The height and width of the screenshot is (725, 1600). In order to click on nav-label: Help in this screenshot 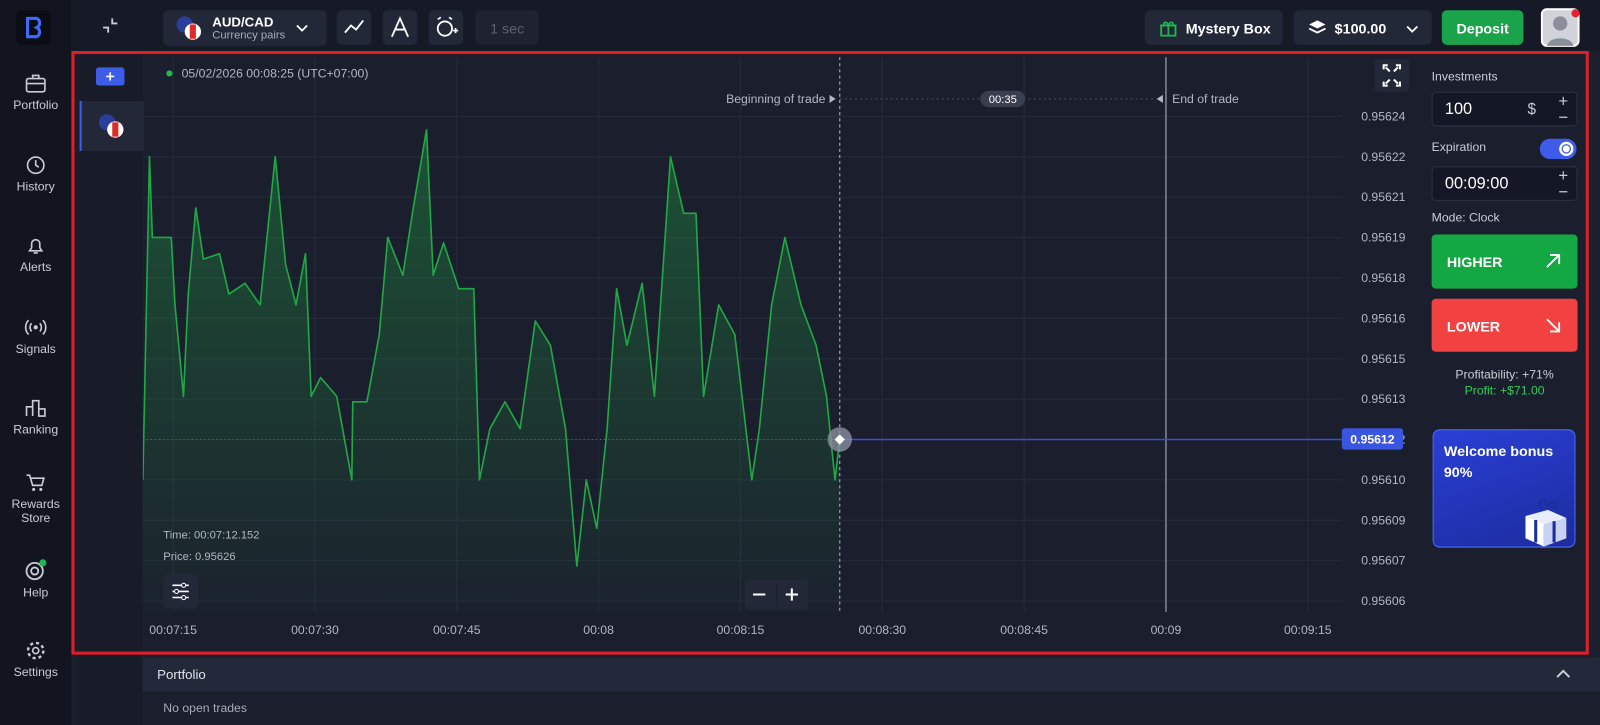, I will do `click(36, 592)`.